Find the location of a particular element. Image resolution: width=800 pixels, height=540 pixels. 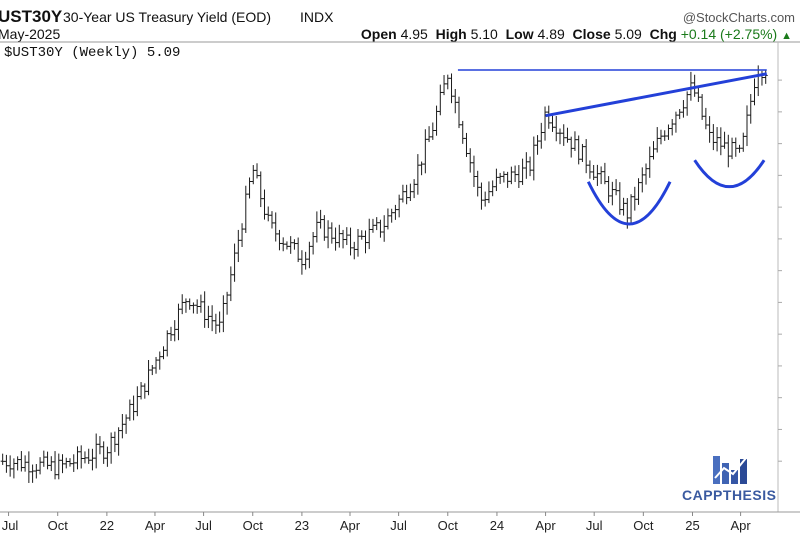

open-label: Open is located at coordinates (378, 34).